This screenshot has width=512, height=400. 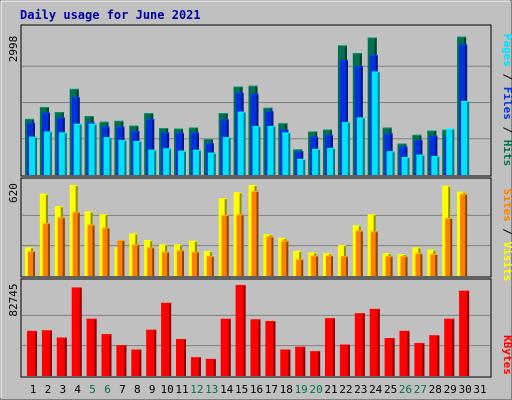 What do you see at coordinates (389, 257) in the screenshot?
I see `sites-bar-day-25-highlight` at bounding box center [389, 257].